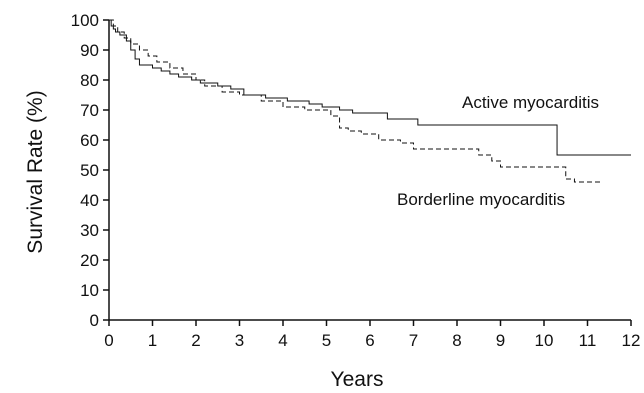 This screenshot has width=644, height=393. What do you see at coordinates (239, 340) in the screenshot?
I see `x-tick-label: 3` at bounding box center [239, 340].